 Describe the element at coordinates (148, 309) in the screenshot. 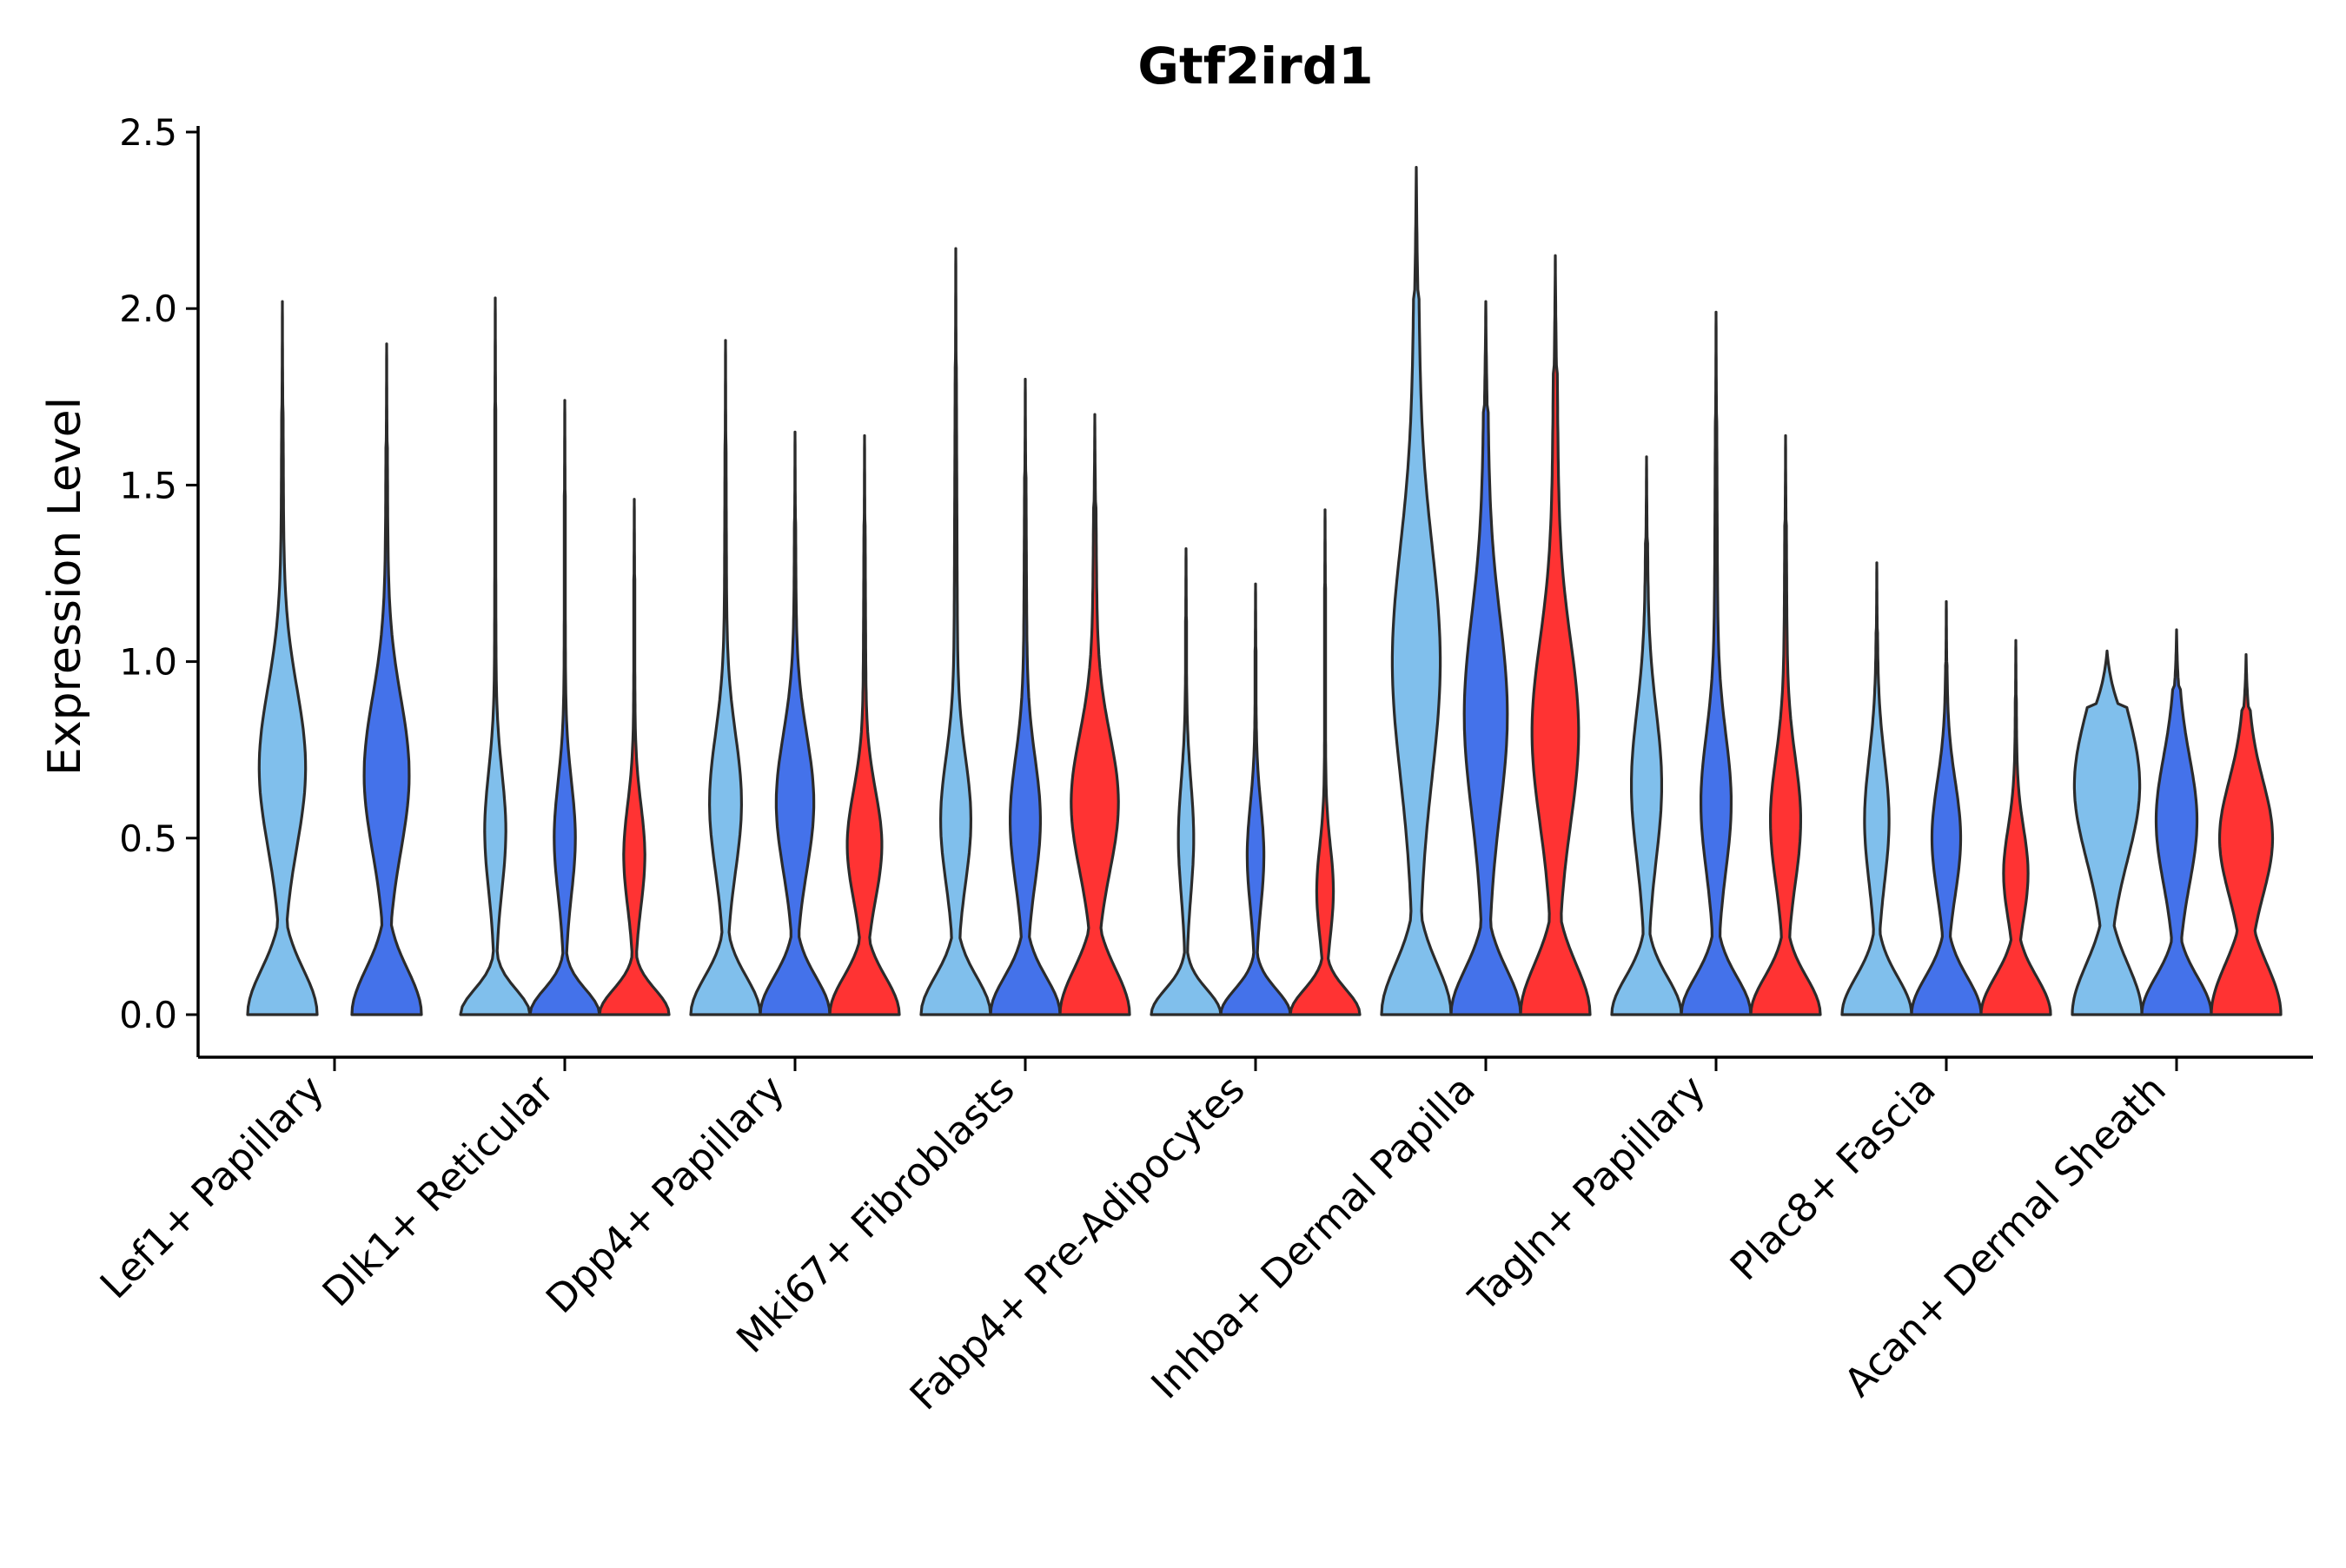

I see `y-tick-label: 2.0` at that location.